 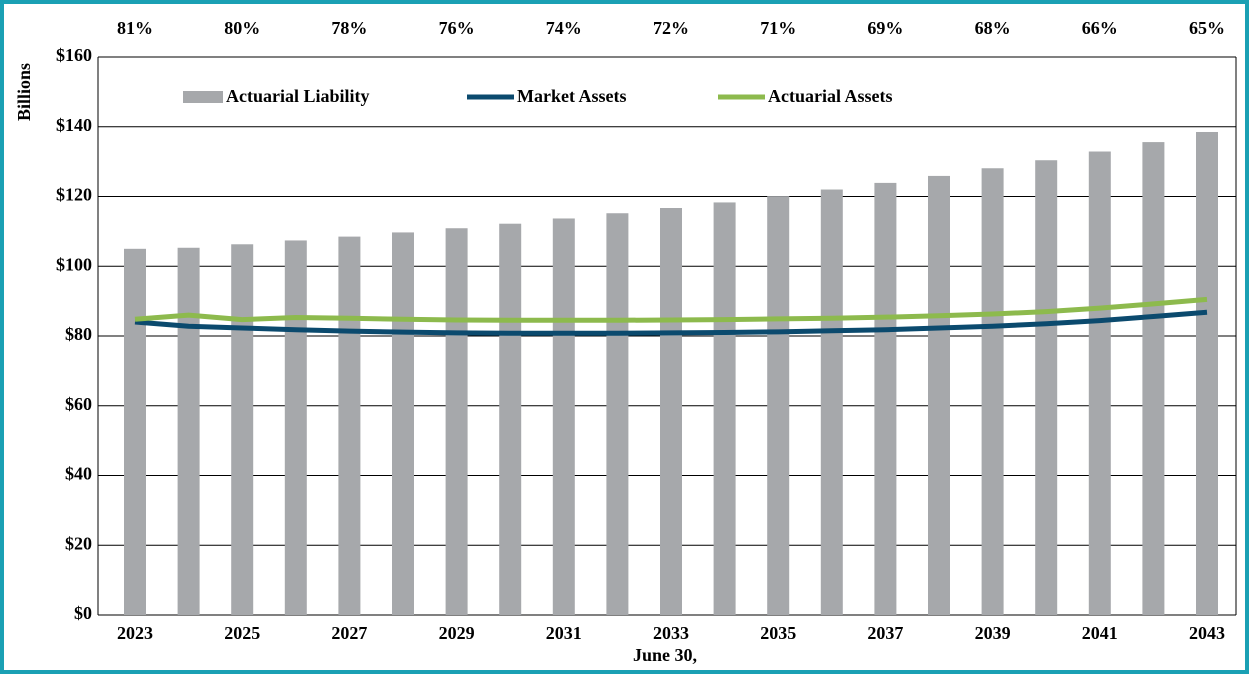 What do you see at coordinates (78, 474) in the screenshot?
I see `y-tick-label: $40` at bounding box center [78, 474].